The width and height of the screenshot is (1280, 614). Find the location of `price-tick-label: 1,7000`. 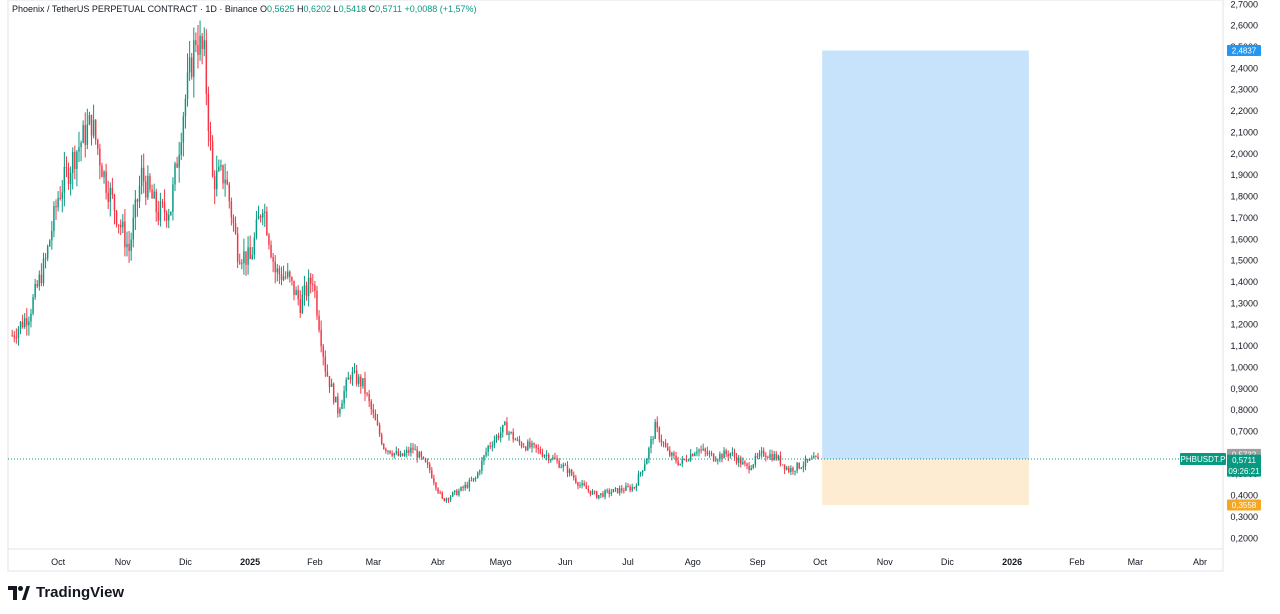

price-tick-label: 1,7000 is located at coordinates (1244, 218).